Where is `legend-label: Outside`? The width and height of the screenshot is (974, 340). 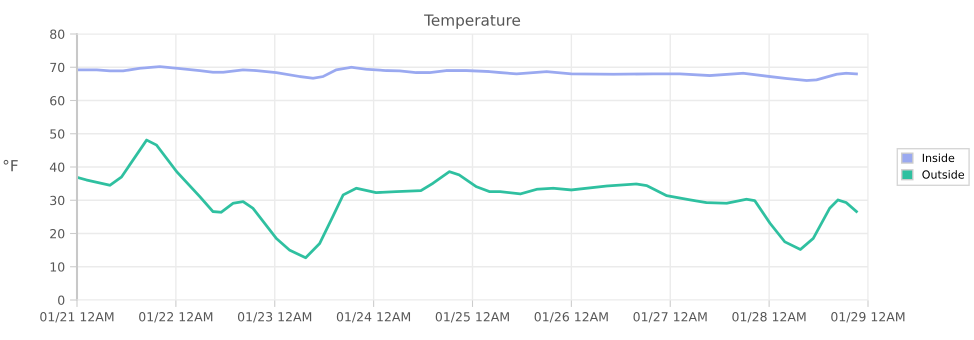
legend-label: Outside is located at coordinates (943, 174).